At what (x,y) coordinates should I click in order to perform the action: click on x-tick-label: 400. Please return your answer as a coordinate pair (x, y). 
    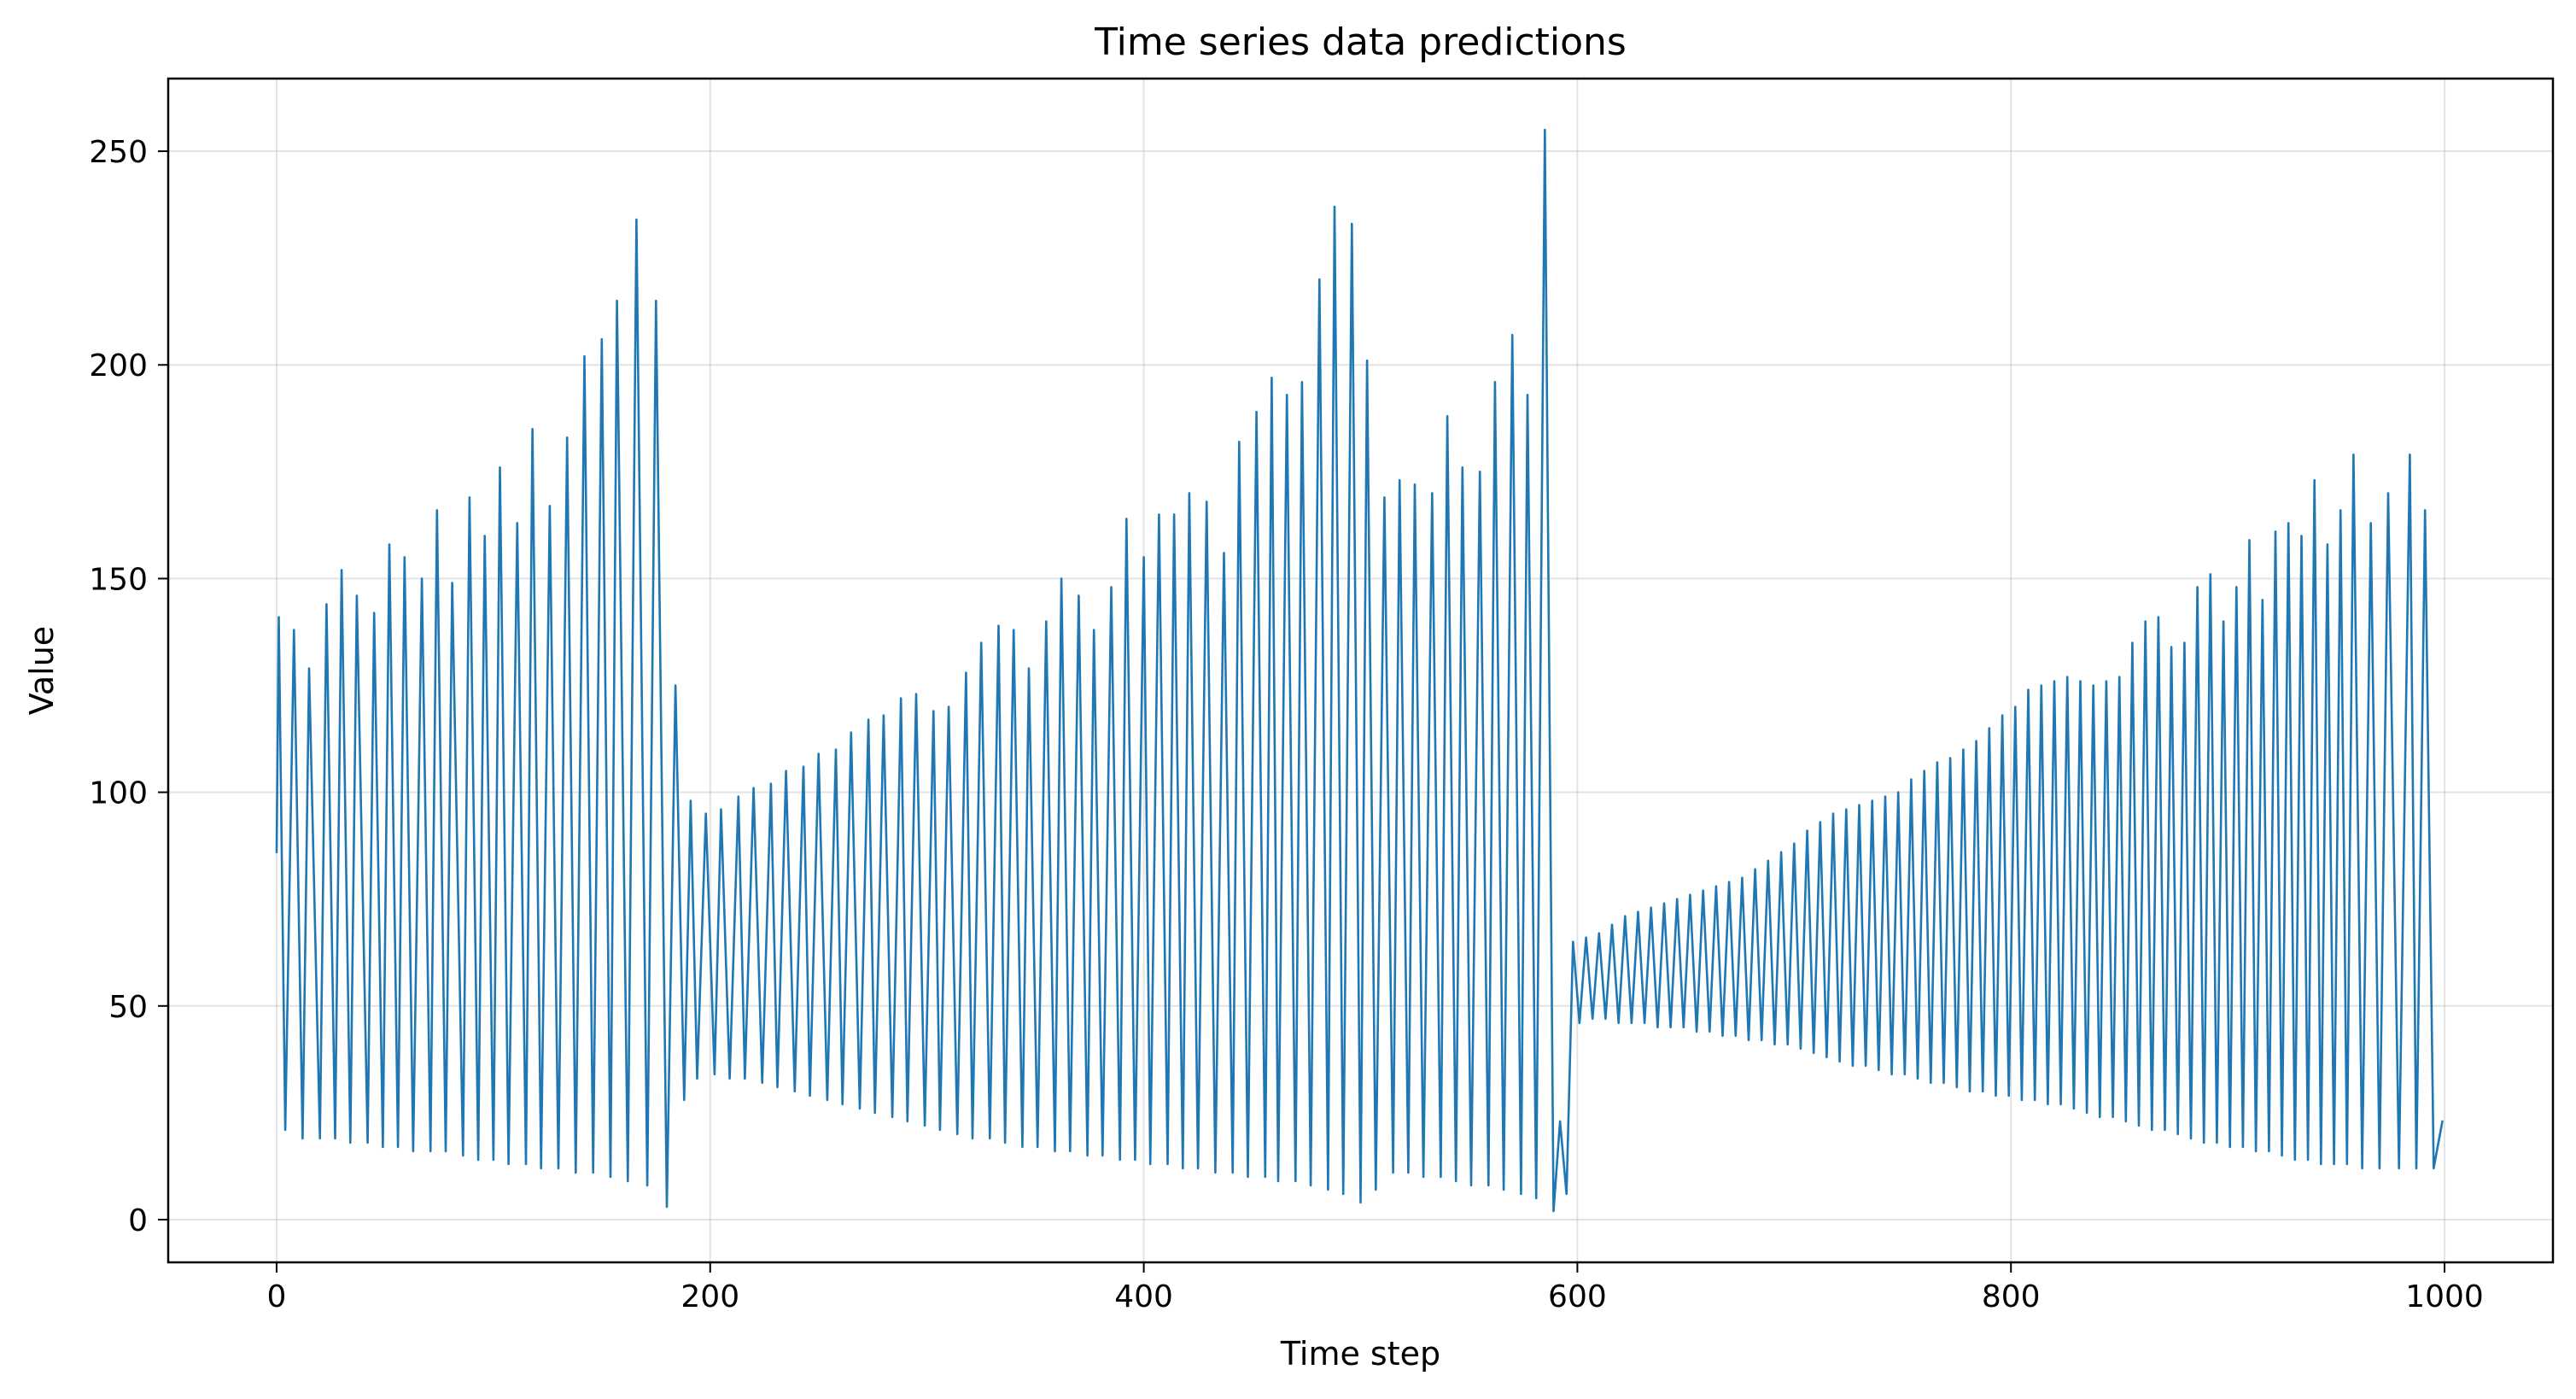
    Looking at the image, I should click on (1143, 1297).